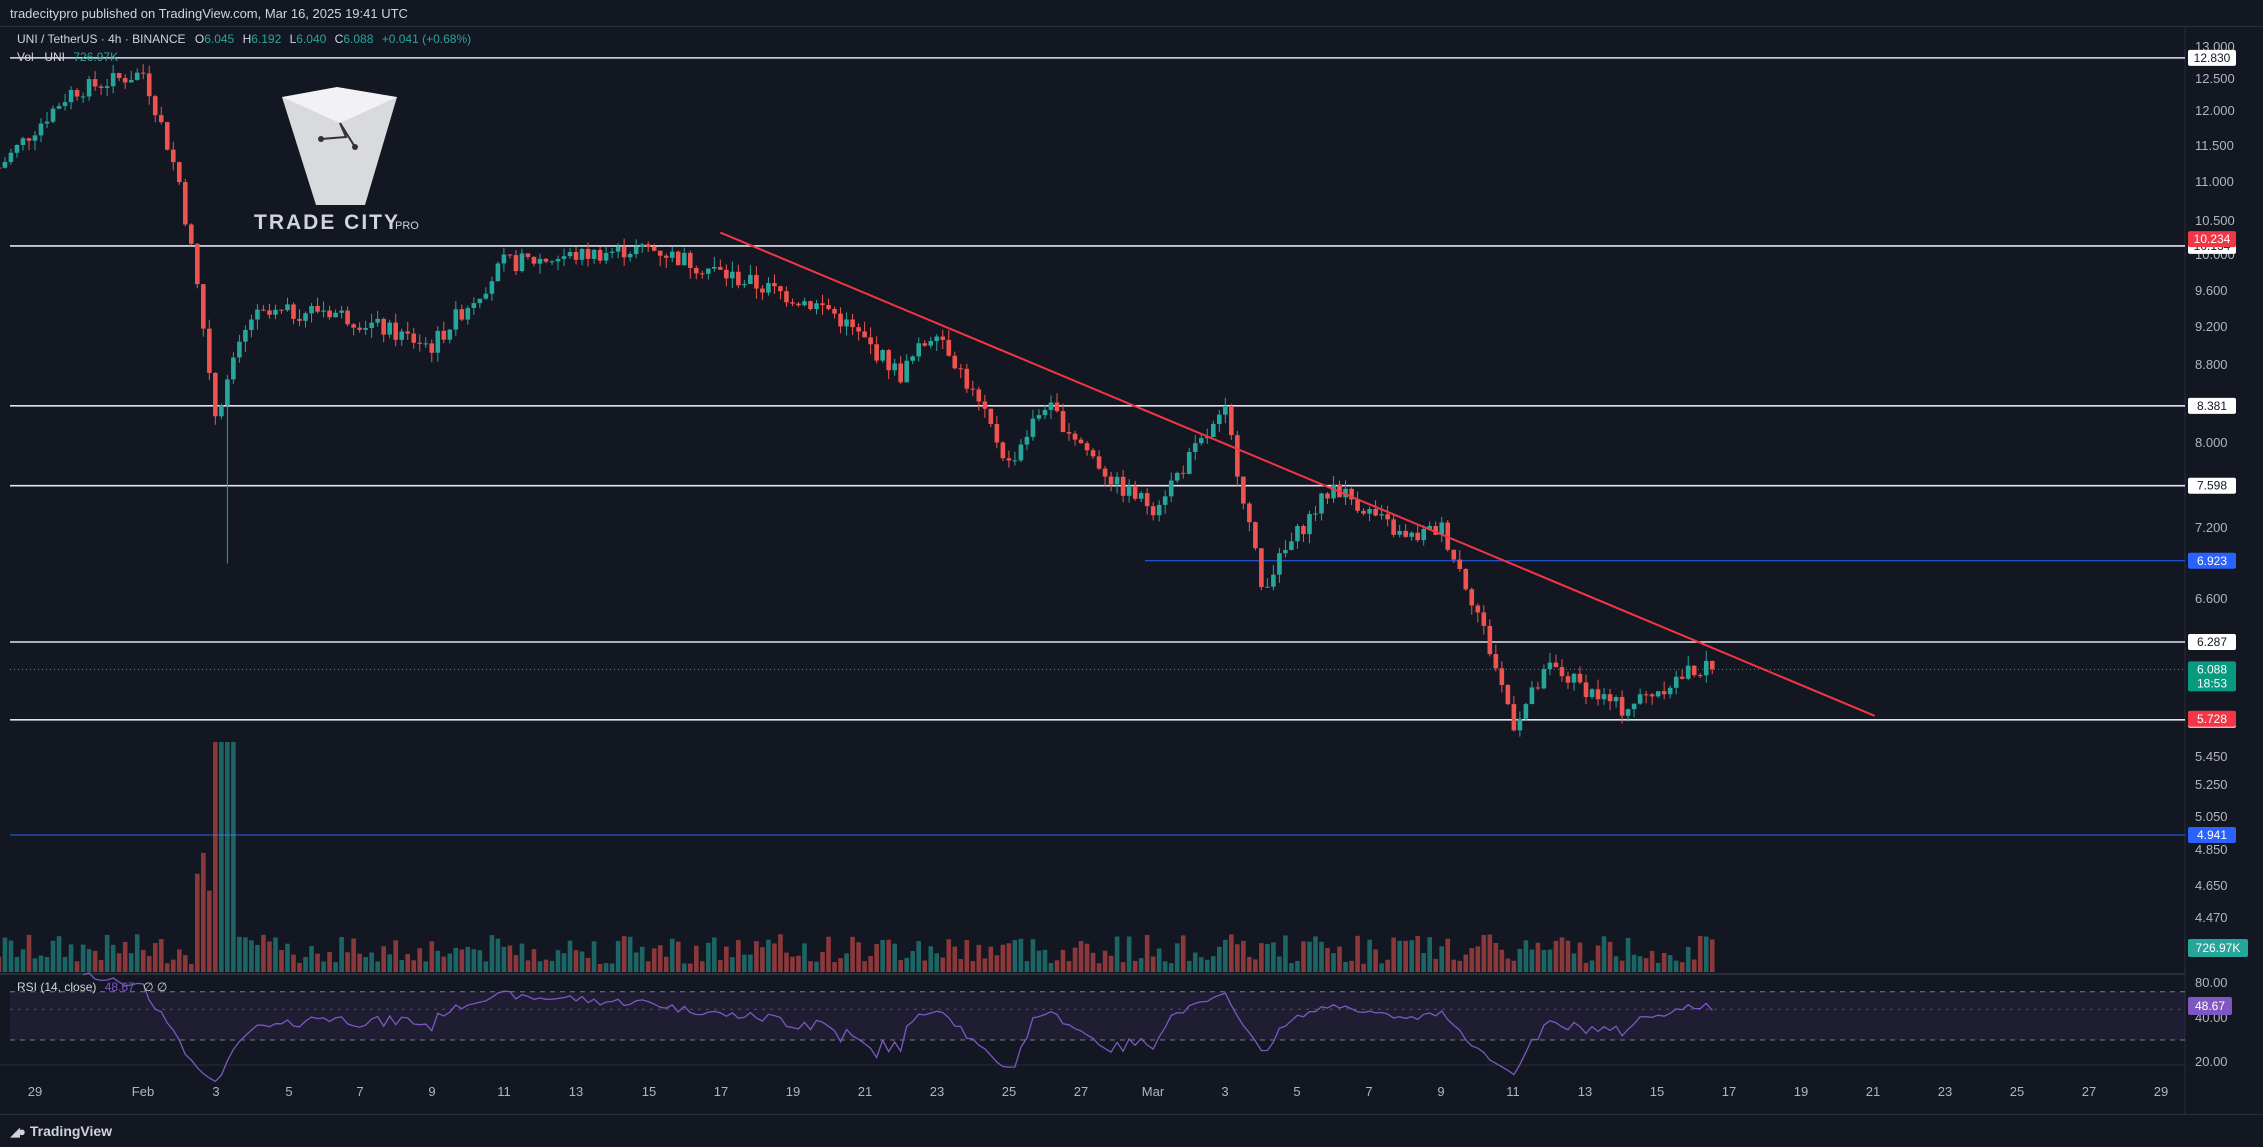 Image resolution: width=2263 pixels, height=1147 pixels. I want to click on time-tick-label: 7, so click(1368, 1091).